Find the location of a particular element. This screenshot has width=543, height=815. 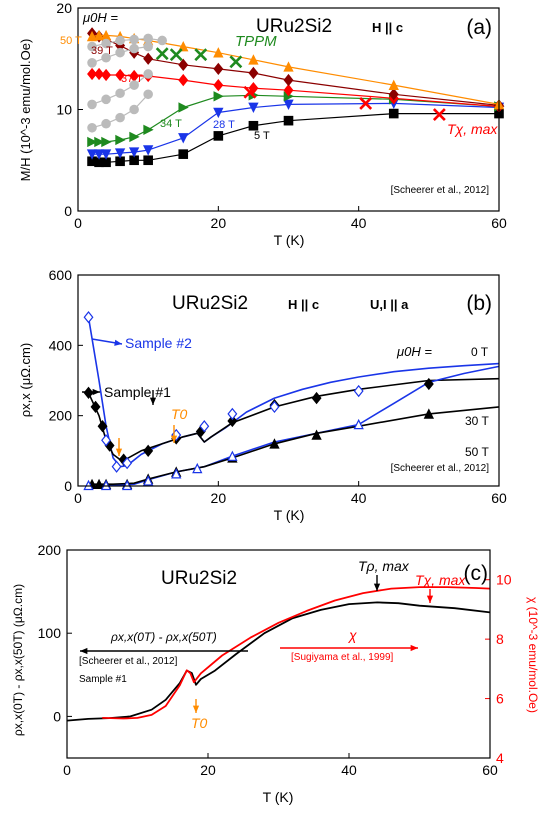

panel-b-xtick-label: 0 is located at coordinates (78, 498).